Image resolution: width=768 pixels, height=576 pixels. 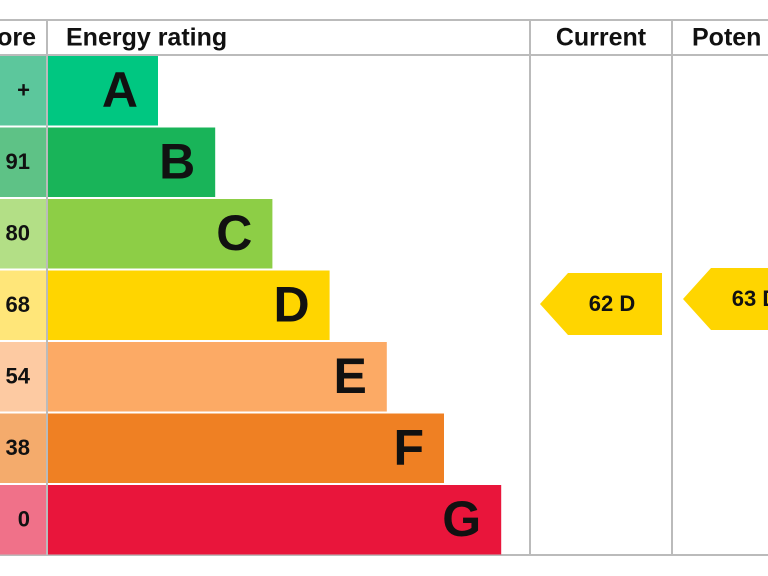 What do you see at coordinates (18, 38) in the screenshot?
I see `score-header: ore` at bounding box center [18, 38].